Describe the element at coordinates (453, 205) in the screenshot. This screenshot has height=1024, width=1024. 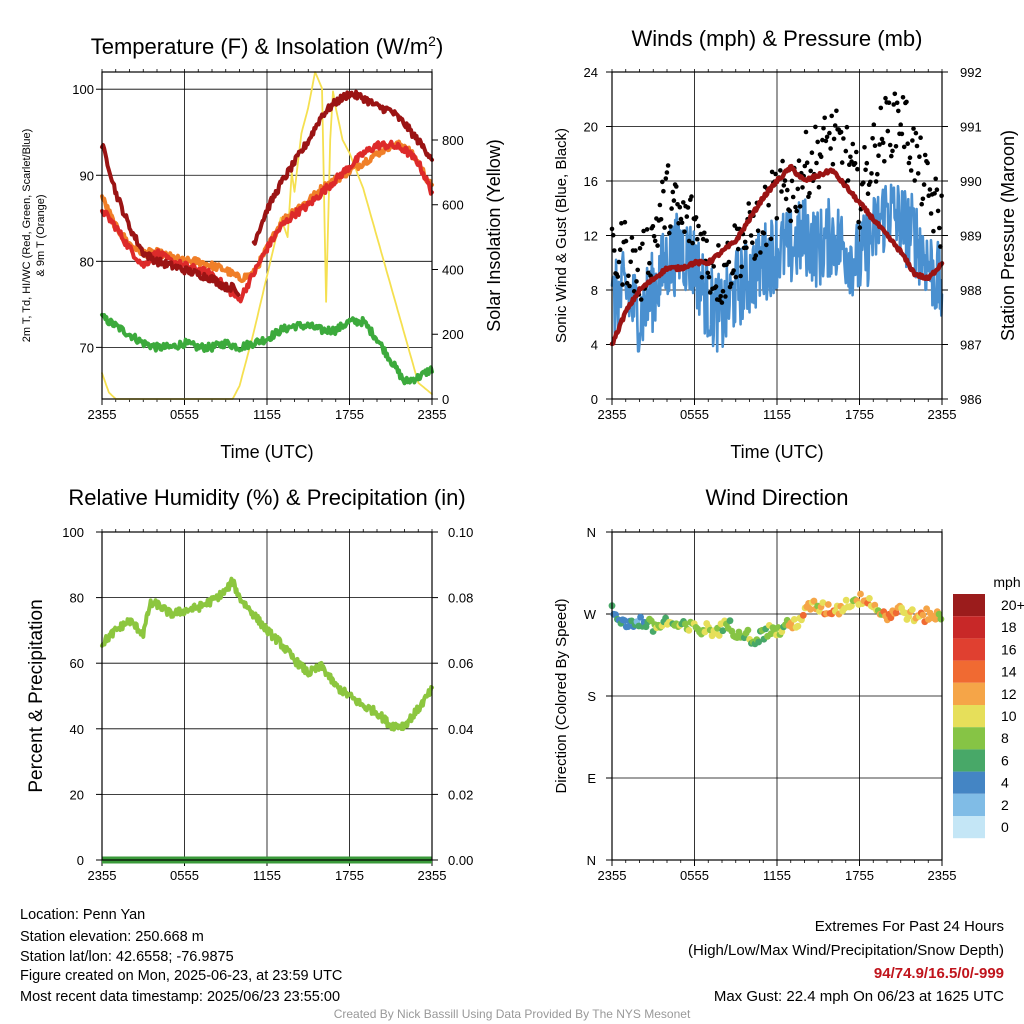
I see `y2-tick-label: 600` at that location.